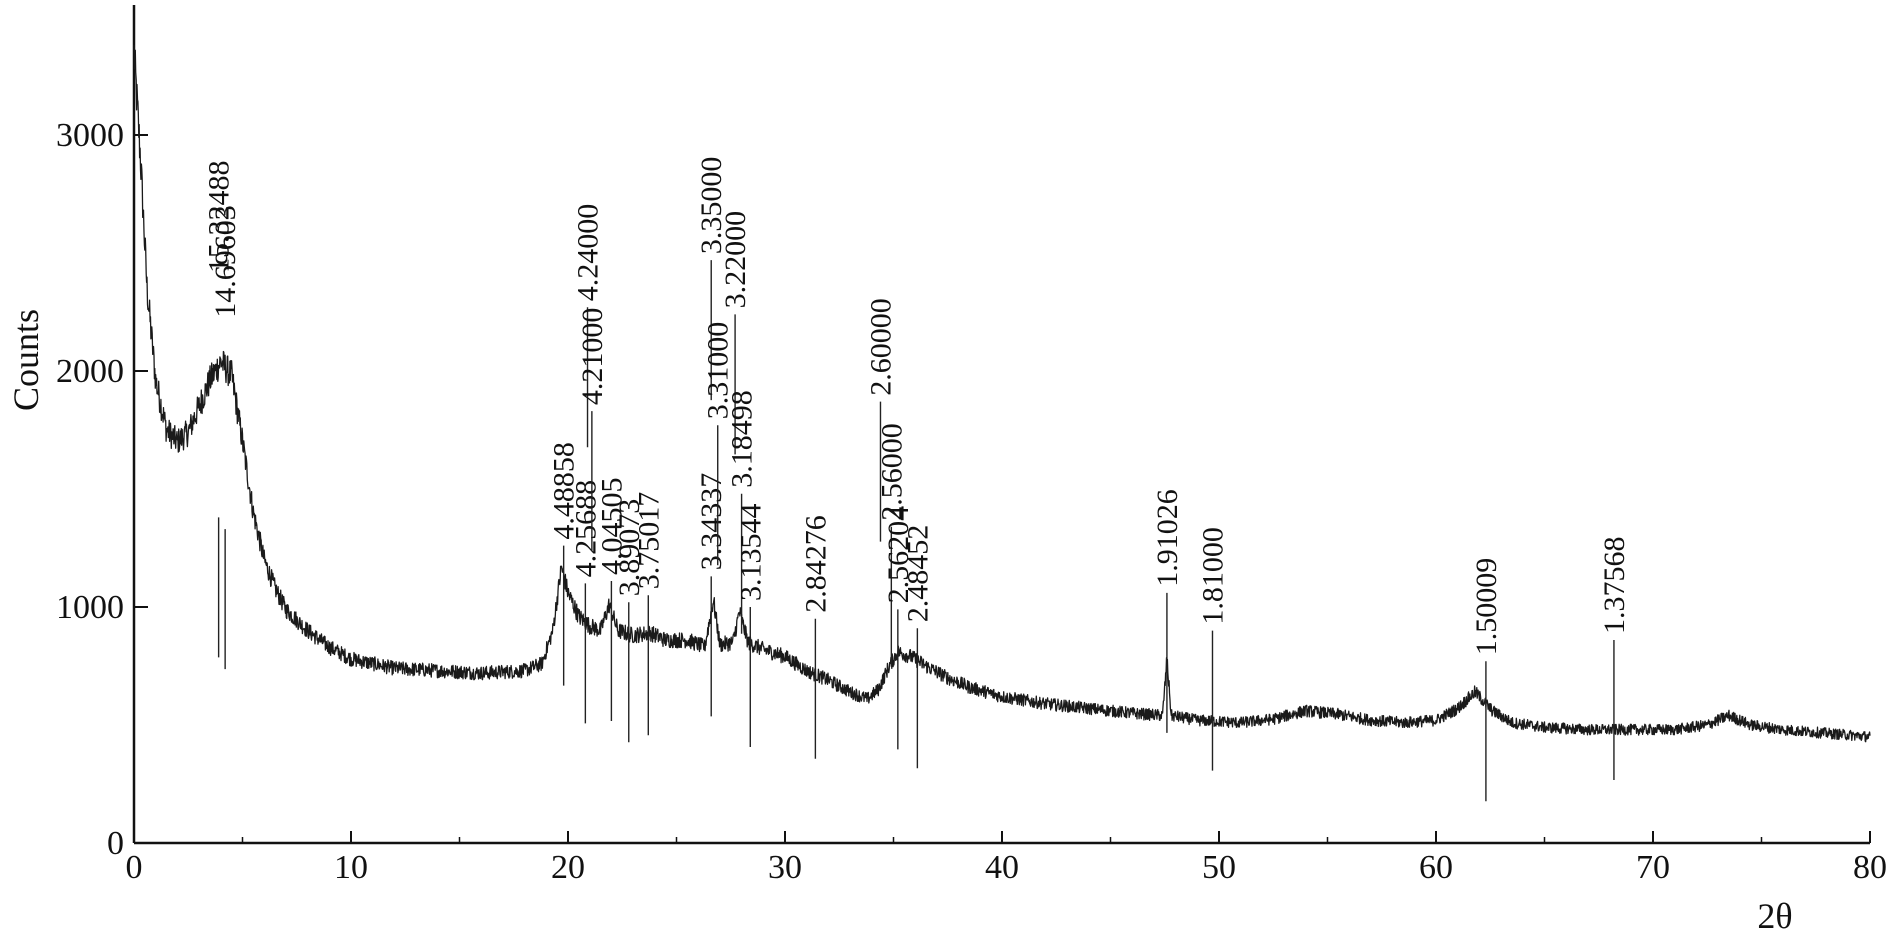  What do you see at coordinates (1213, 576) in the screenshot?
I see `peak-label: 1.81000` at bounding box center [1213, 576].